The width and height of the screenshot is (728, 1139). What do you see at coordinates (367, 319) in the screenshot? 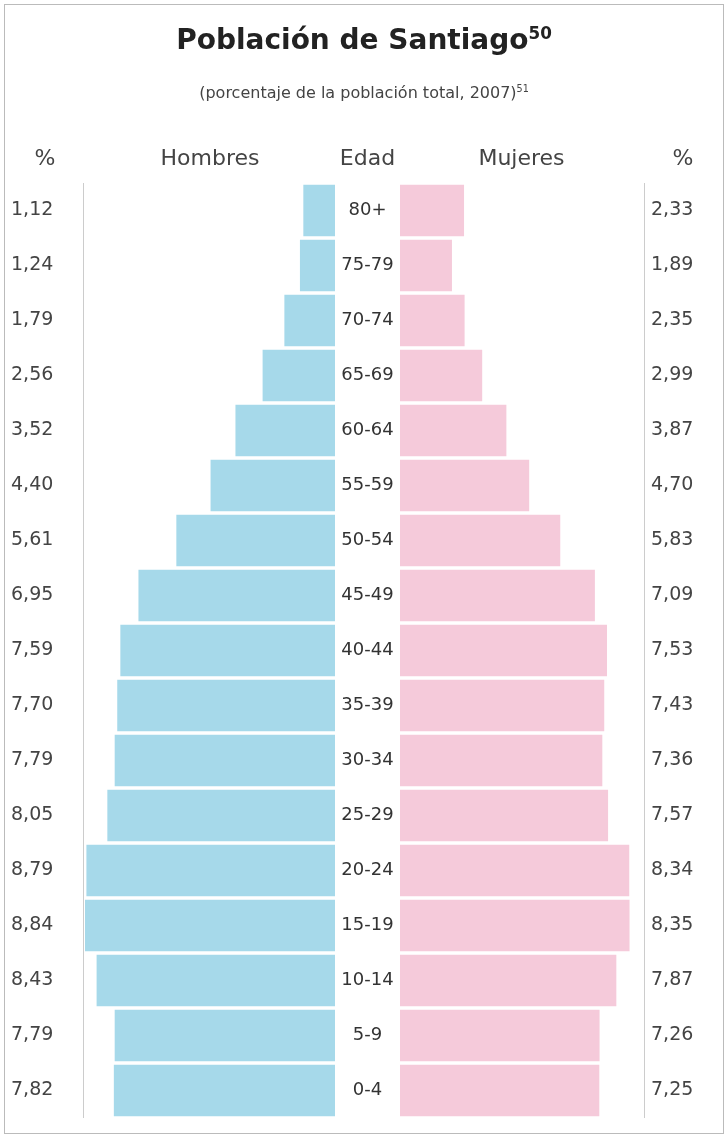
I see `y-tick-label: 70-74` at bounding box center [367, 319].